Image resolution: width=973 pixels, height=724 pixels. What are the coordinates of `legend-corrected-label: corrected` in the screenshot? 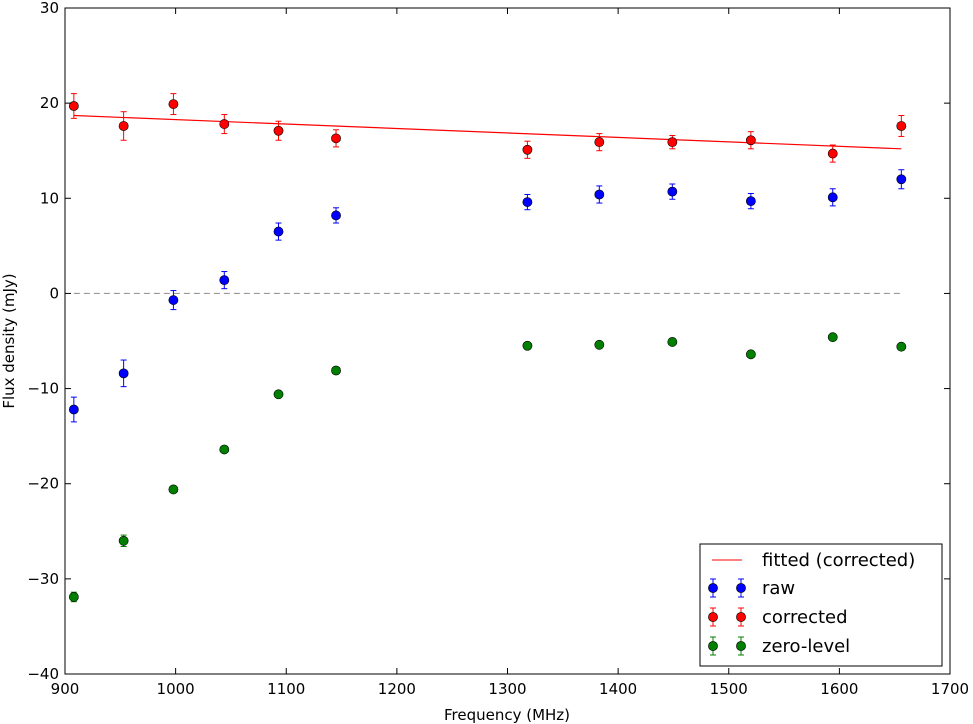 It's located at (805, 617).